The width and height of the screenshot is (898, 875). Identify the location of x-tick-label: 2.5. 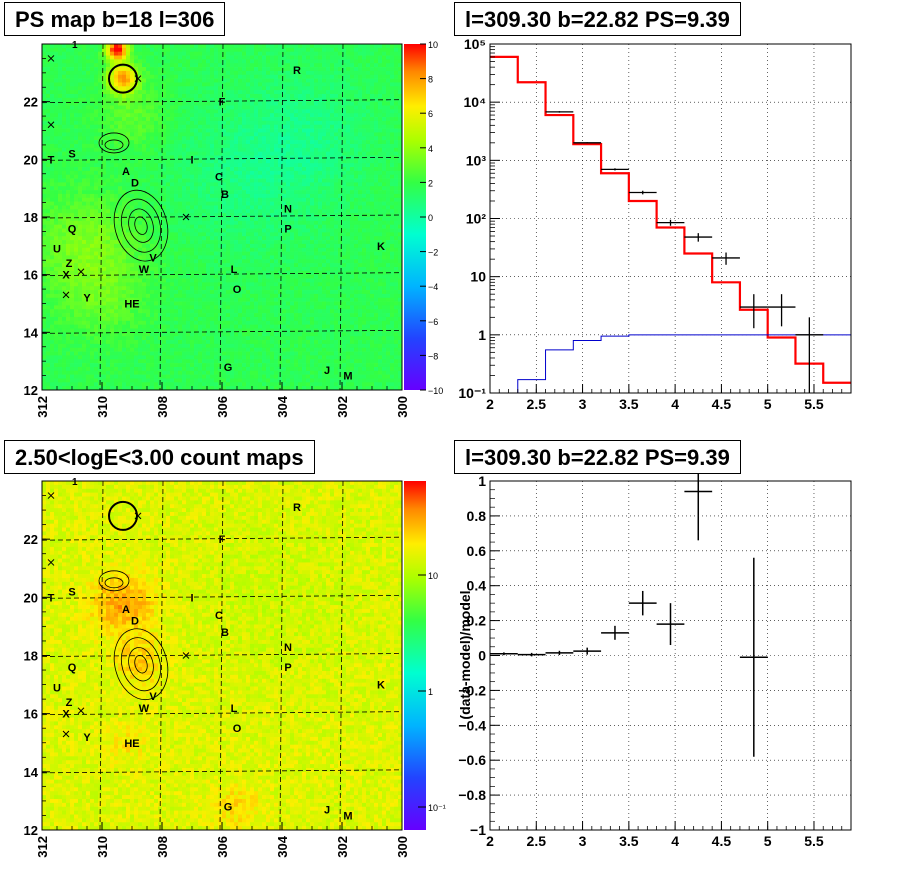
(537, 404).